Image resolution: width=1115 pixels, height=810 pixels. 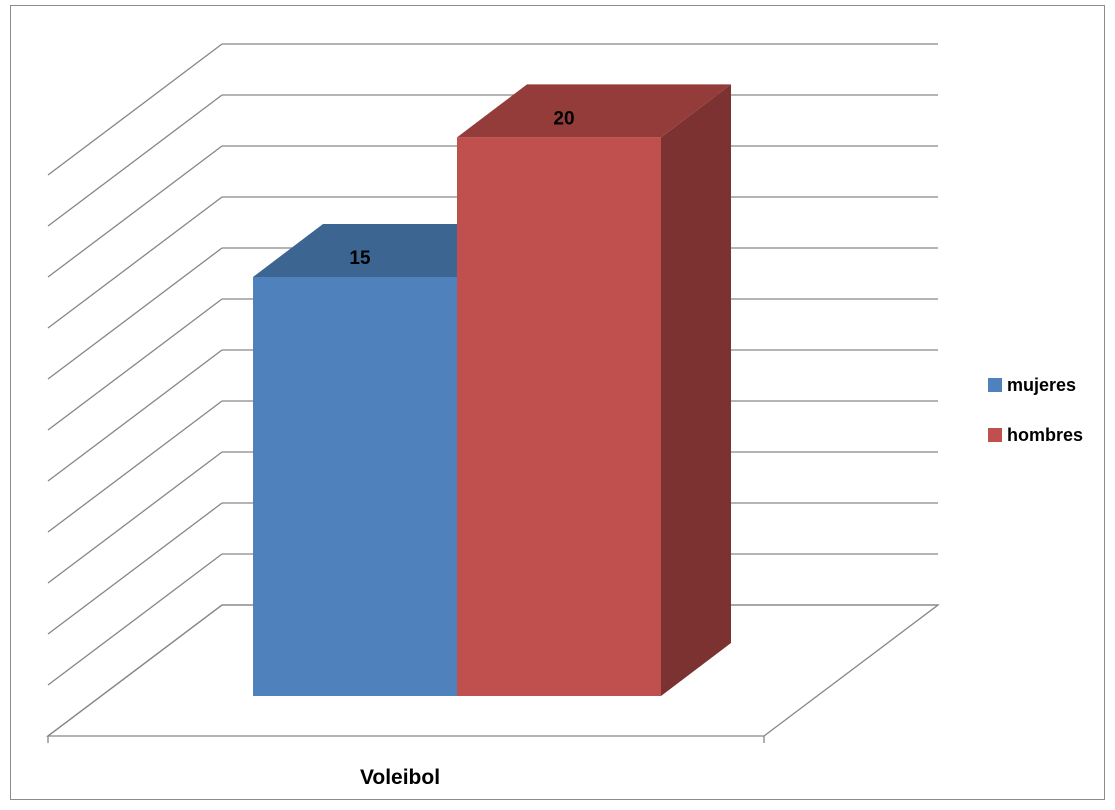 What do you see at coordinates (1041, 385) in the screenshot?
I see `legend-label-mujeres: mujeres` at bounding box center [1041, 385].